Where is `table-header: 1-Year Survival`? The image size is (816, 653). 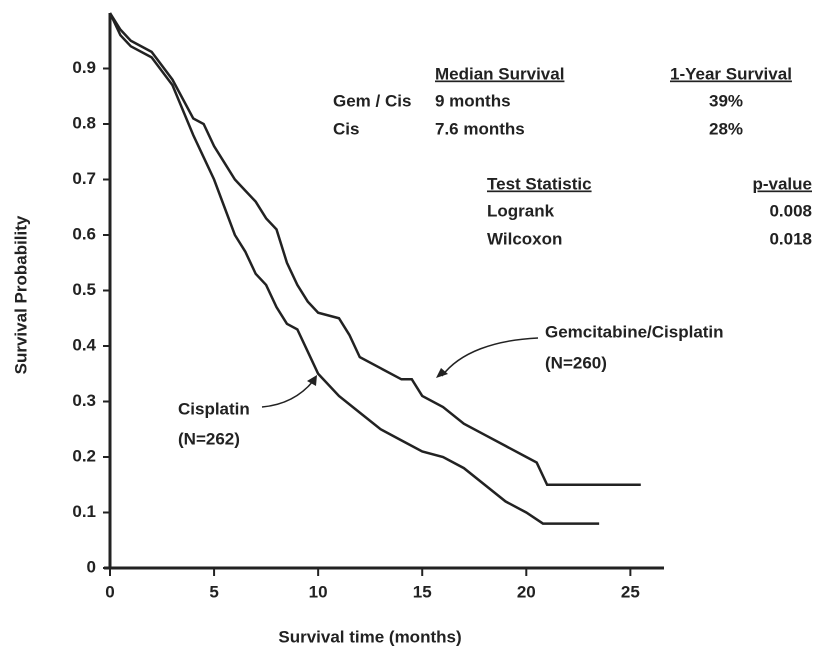 table-header: 1-Year Survival is located at coordinates (731, 73).